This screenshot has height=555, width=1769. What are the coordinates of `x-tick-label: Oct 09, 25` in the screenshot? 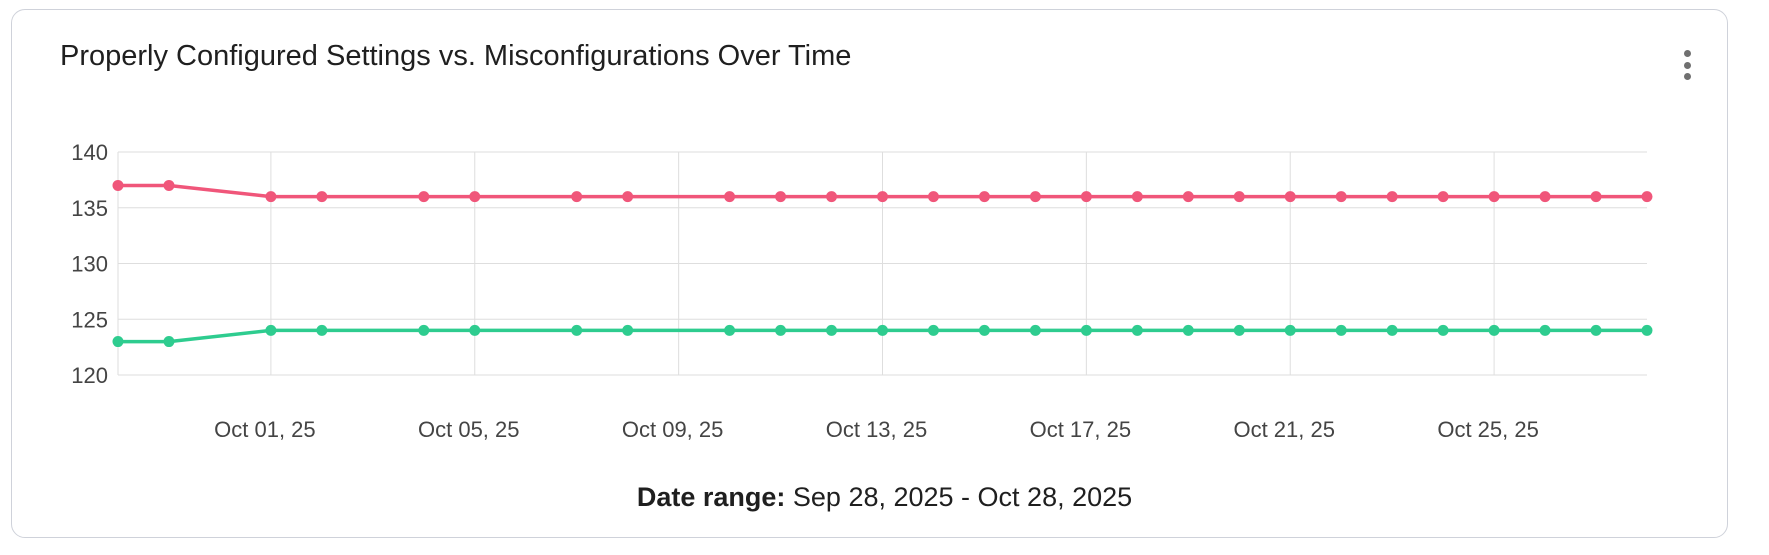 It's located at (673, 429).